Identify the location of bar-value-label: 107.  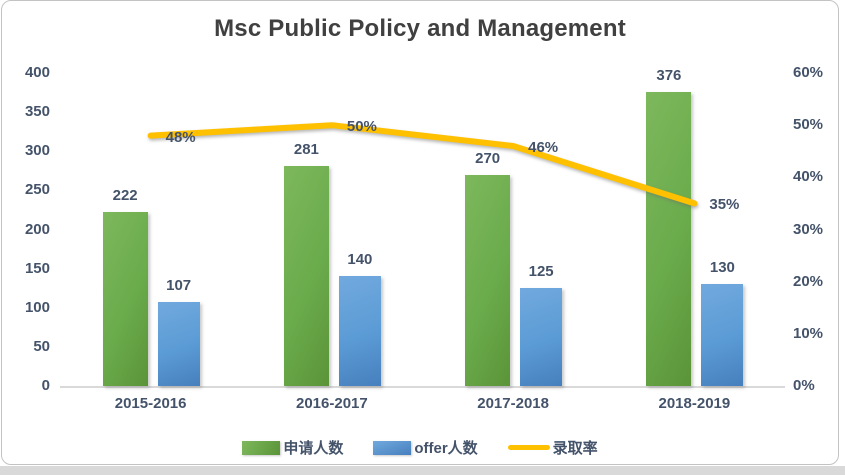
(179, 286).